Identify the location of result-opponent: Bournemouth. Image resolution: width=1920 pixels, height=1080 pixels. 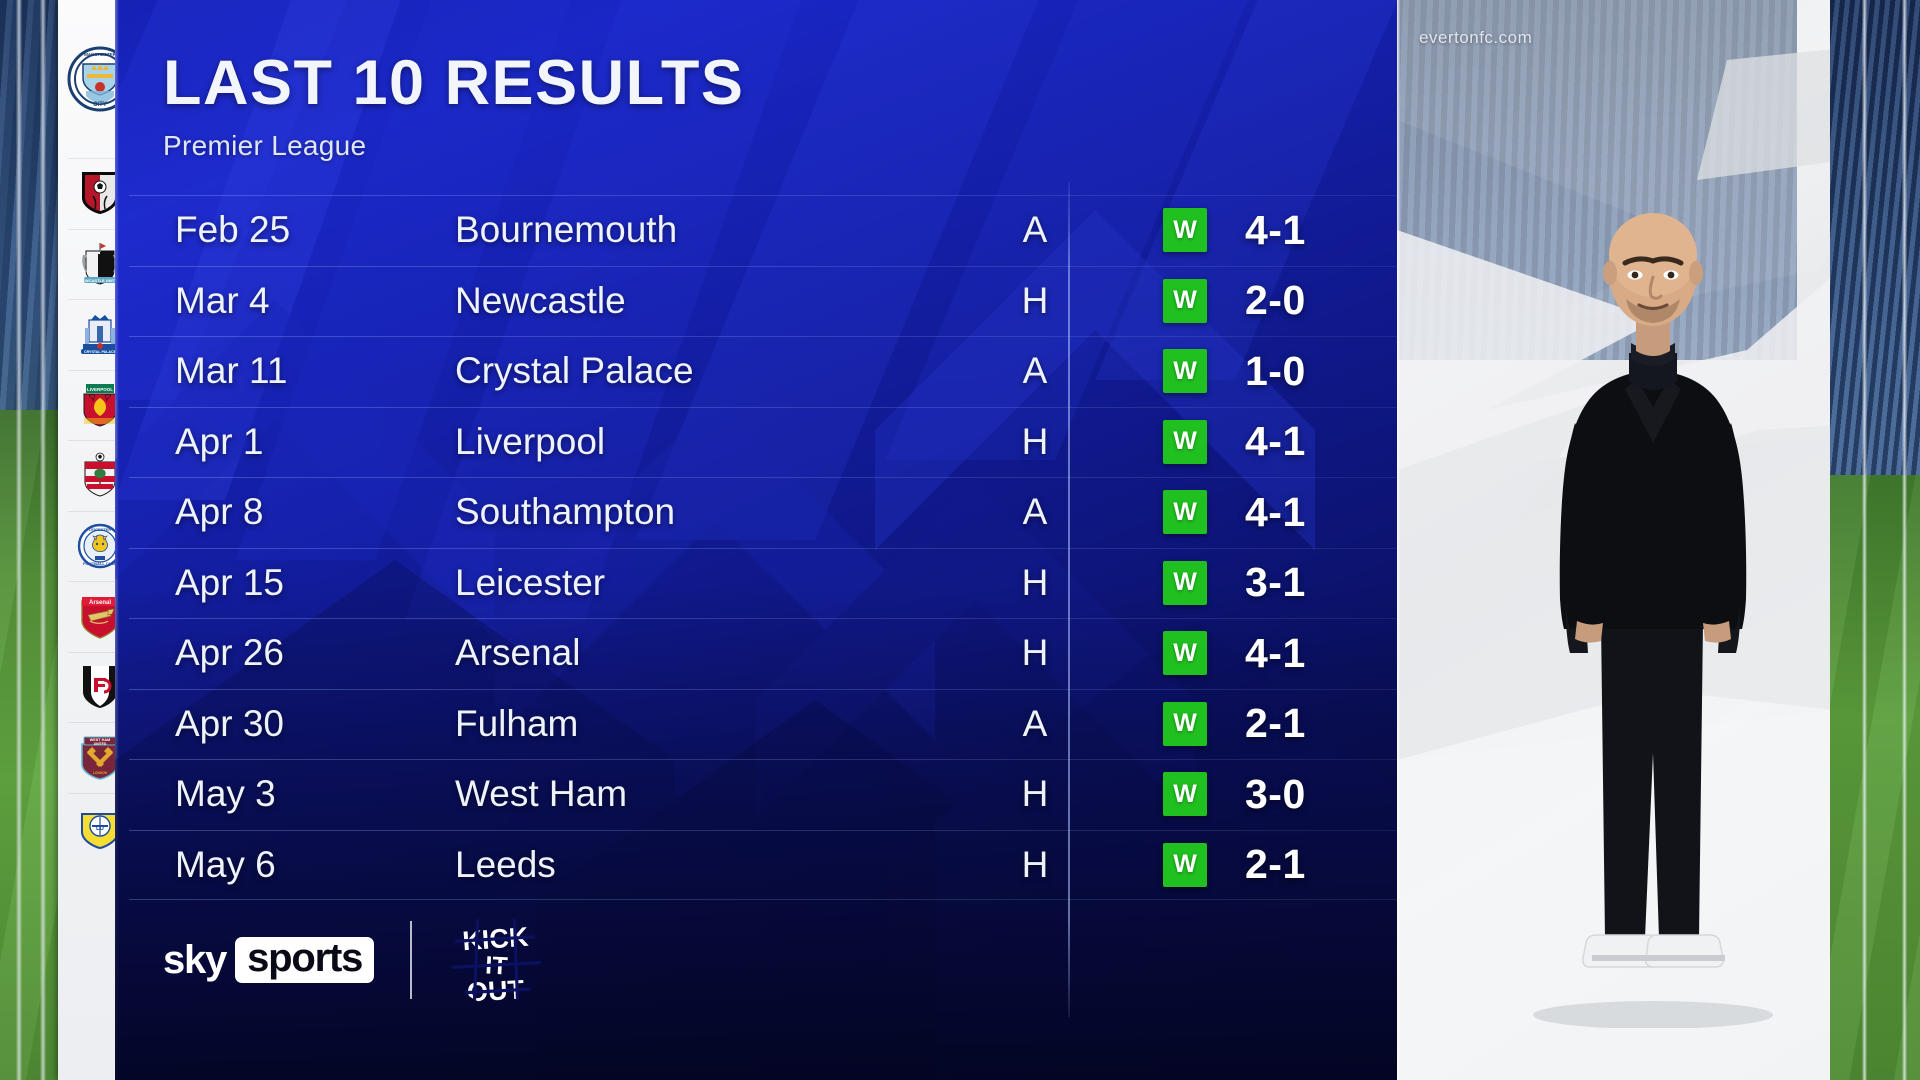
(566, 230).